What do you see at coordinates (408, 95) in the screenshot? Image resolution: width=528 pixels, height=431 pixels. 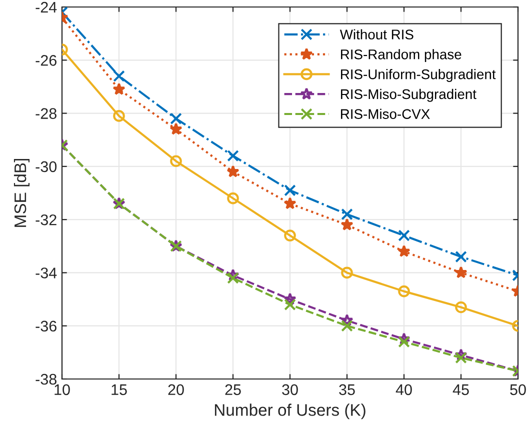 I see `legend-label: RIS-Miso-Subgradient` at bounding box center [408, 95].